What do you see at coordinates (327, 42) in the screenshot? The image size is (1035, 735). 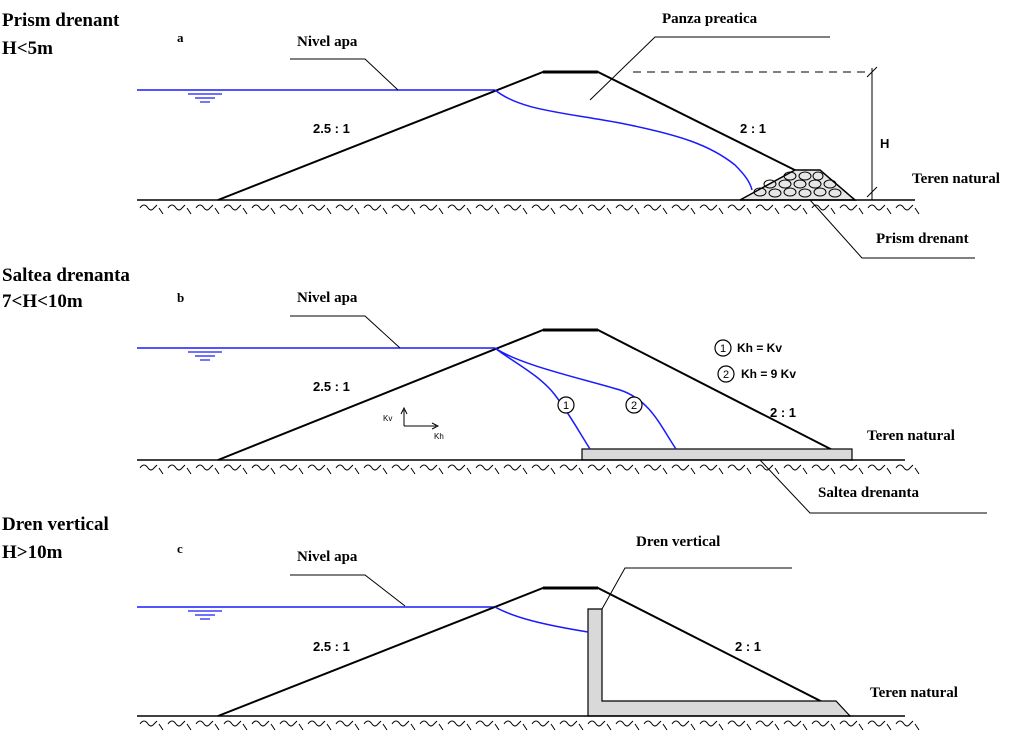 I see `panel-a-water-label: Nivel apa` at bounding box center [327, 42].